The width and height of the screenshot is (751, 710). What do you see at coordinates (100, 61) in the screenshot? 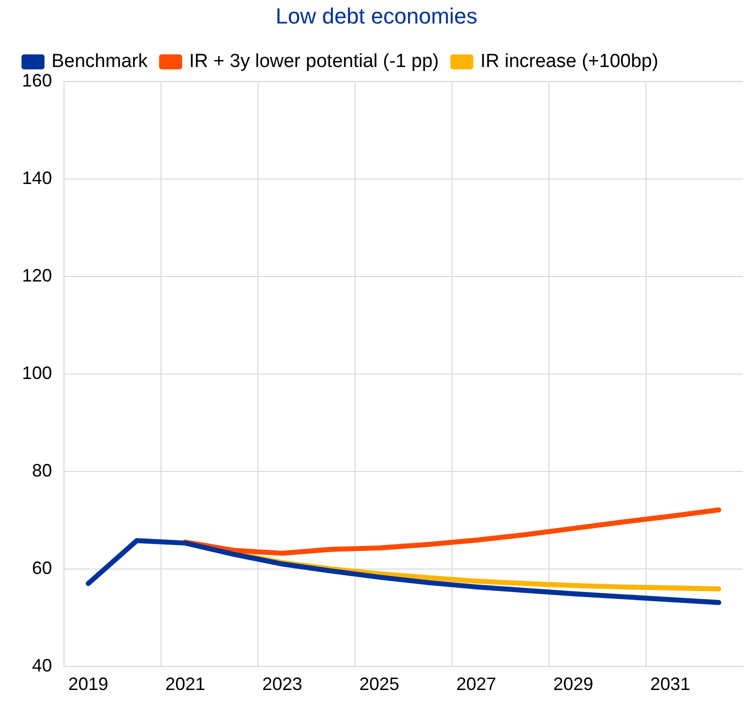
I see `legend-label: Benchmark` at bounding box center [100, 61].